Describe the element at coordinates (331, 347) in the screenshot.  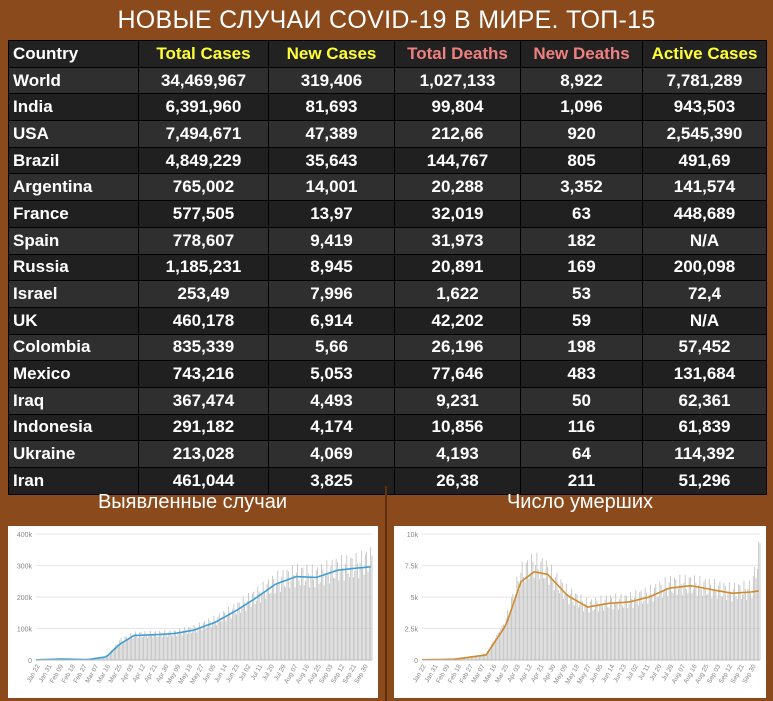
I see `value-cell: 5,66` at that location.